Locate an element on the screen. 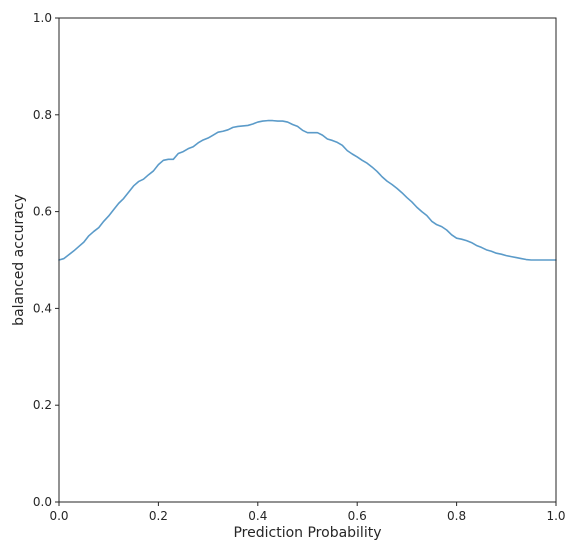 Image resolution: width=569 pixels, height=542 pixels. y-tick-label: 1.0 is located at coordinates (42, 18).